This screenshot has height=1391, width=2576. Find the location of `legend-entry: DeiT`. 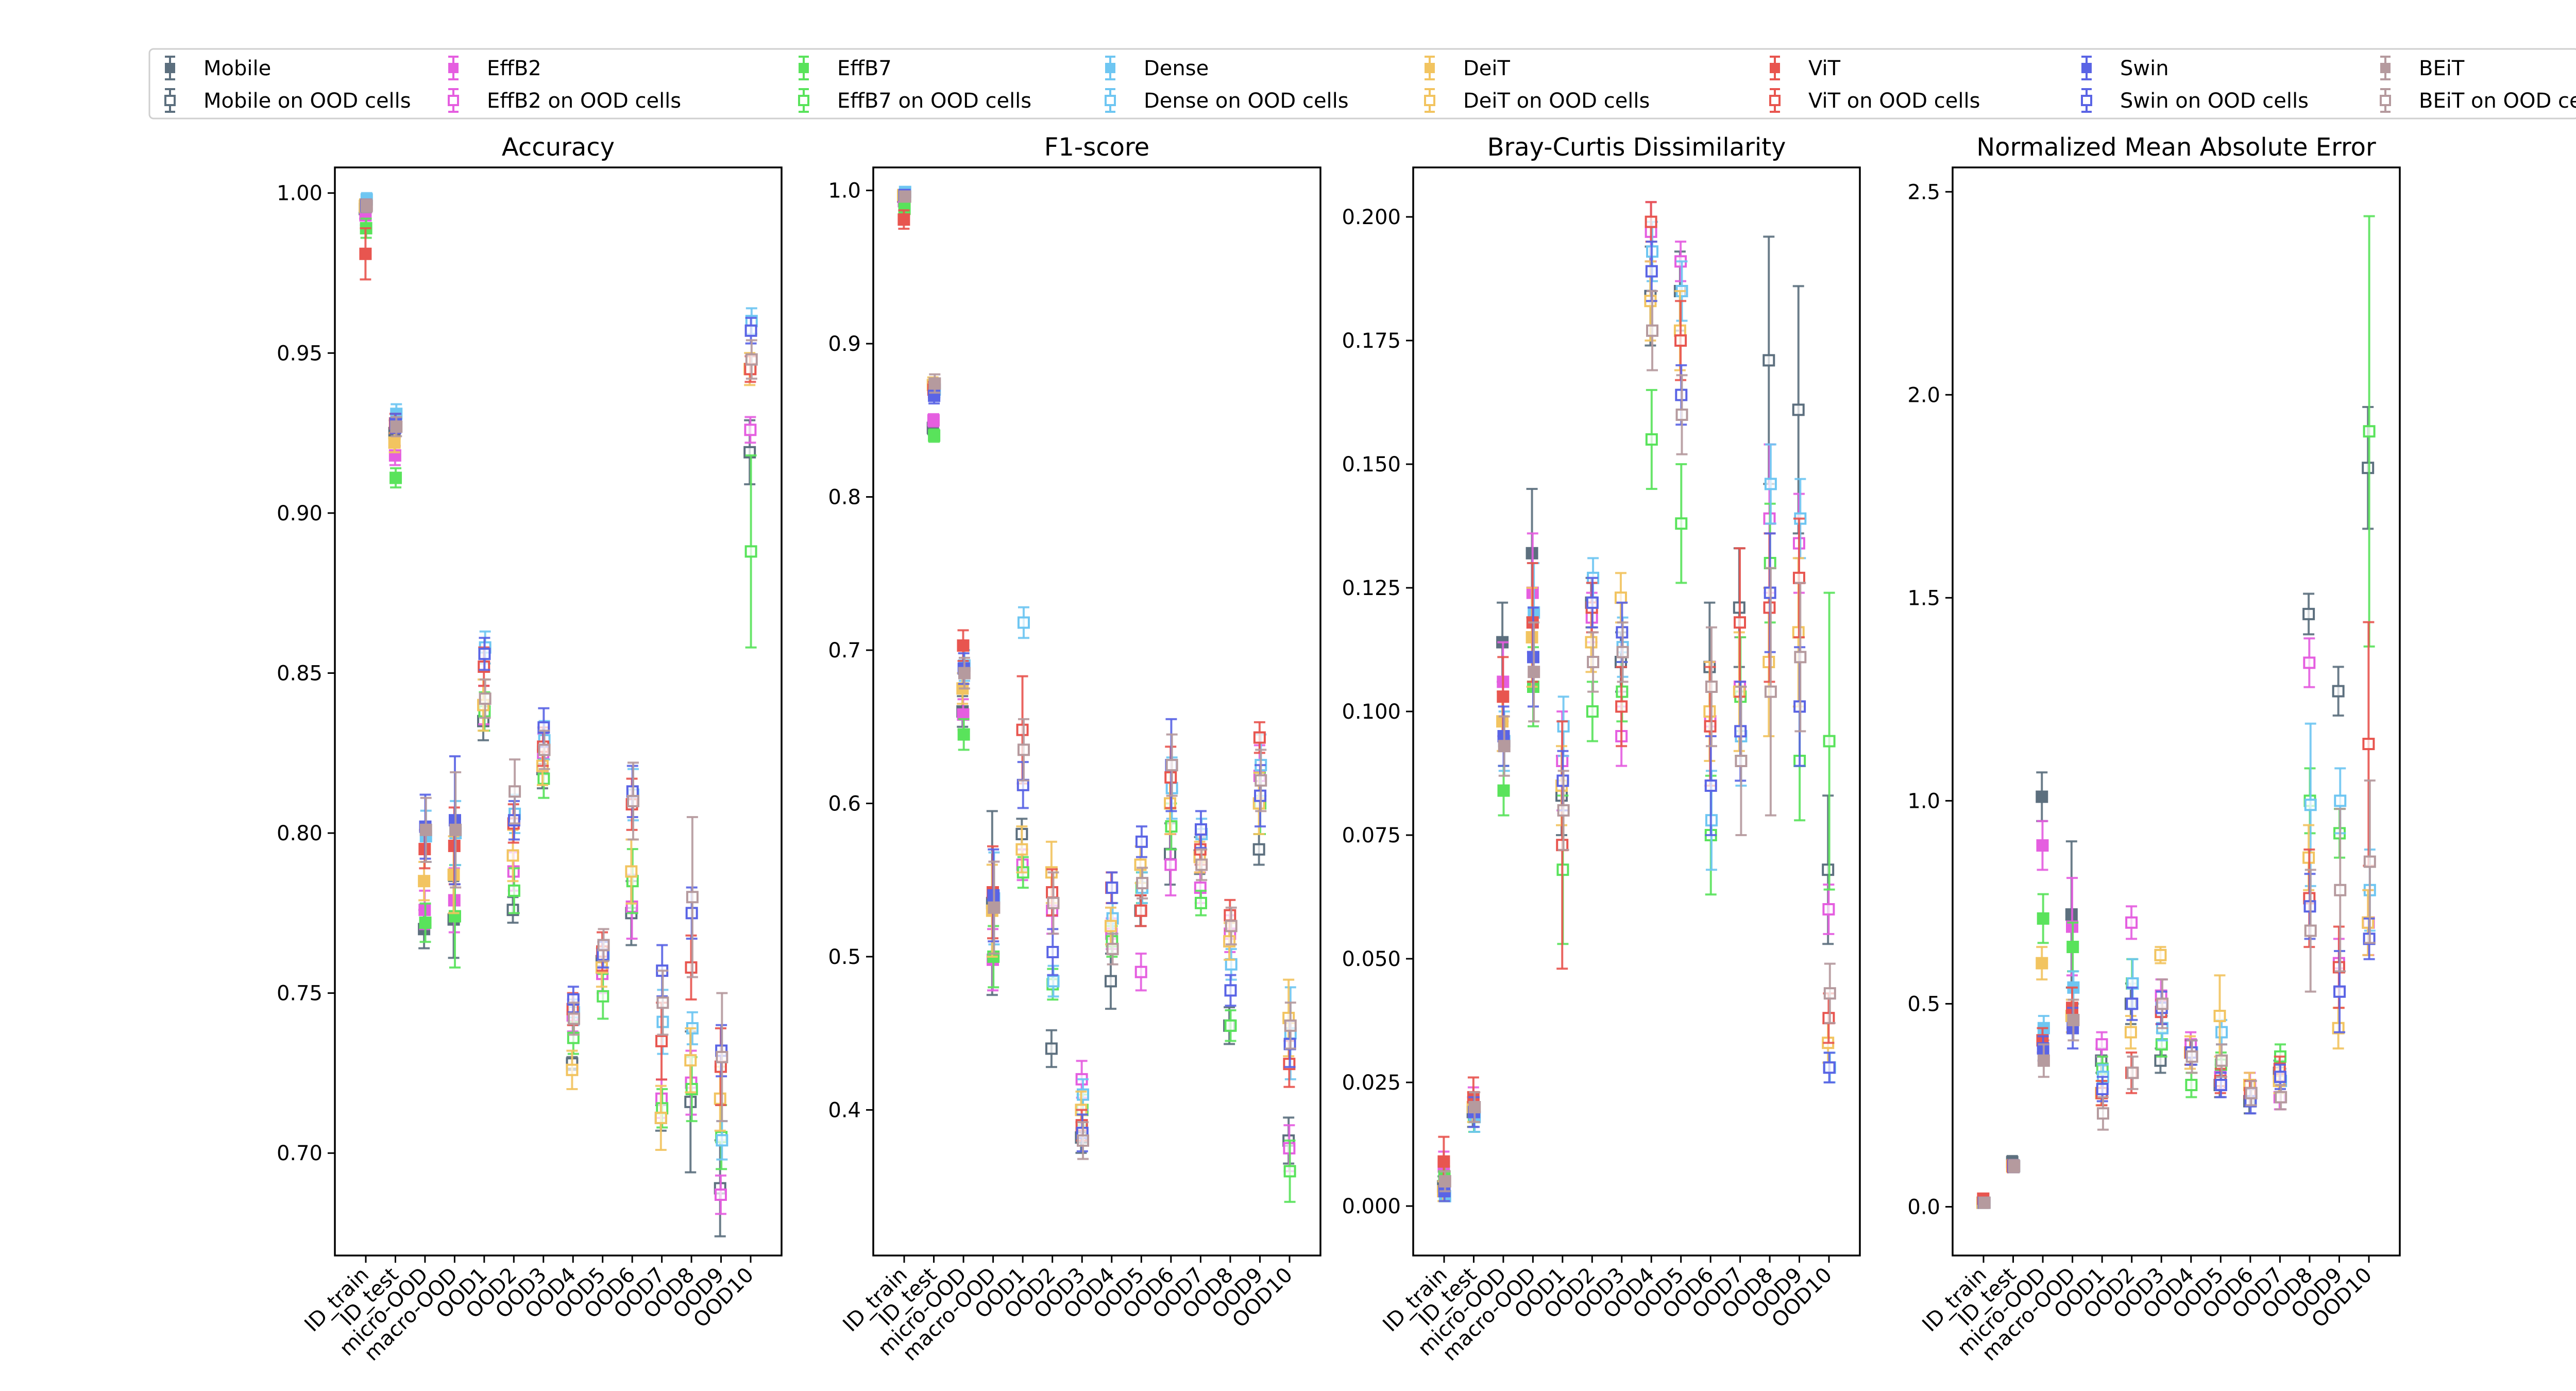

legend-entry: DeiT is located at coordinates (1468, 68).